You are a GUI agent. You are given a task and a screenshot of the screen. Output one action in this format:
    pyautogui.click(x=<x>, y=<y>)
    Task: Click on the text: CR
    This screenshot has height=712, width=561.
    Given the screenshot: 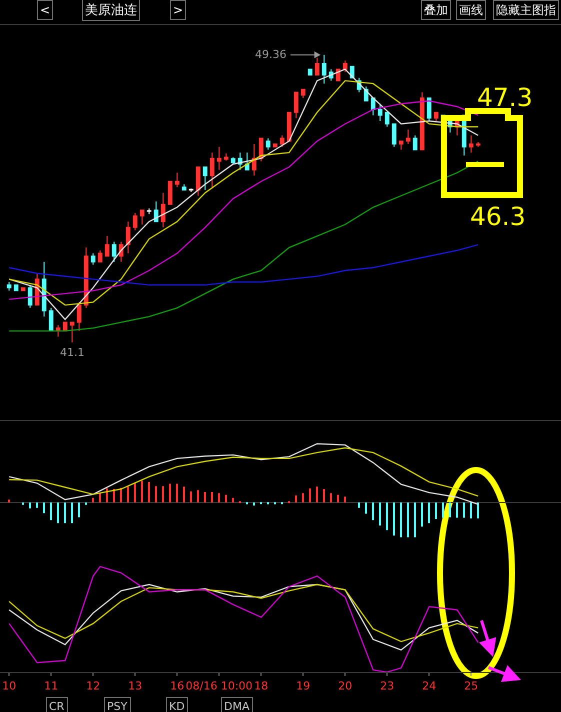 What is the action you would take?
    pyautogui.click(x=57, y=706)
    